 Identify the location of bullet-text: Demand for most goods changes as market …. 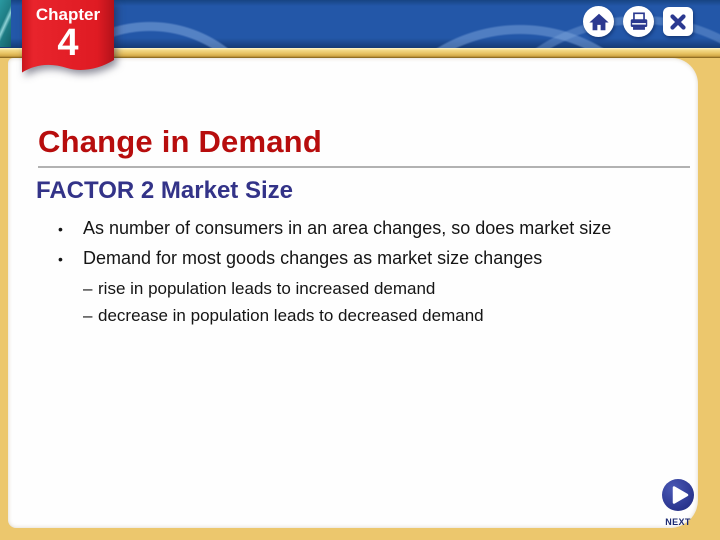
(313, 258).